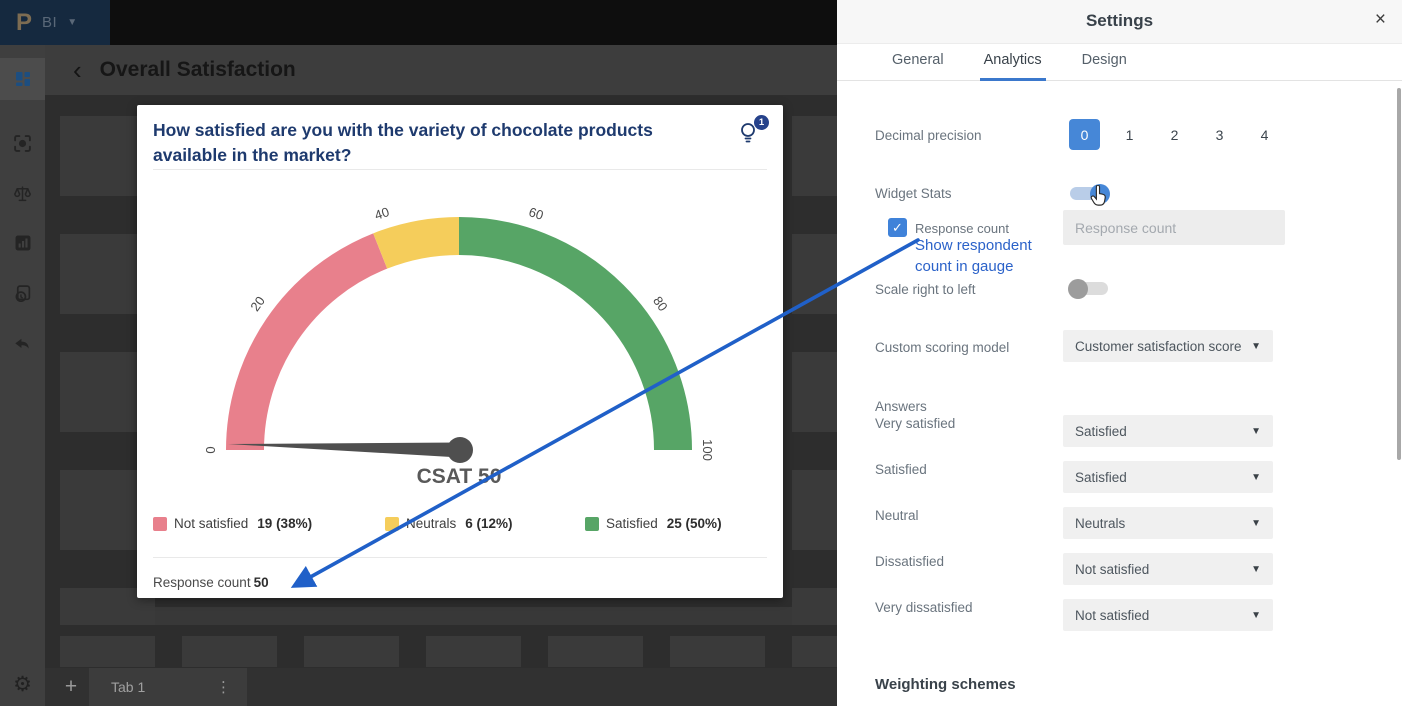 This screenshot has width=1402, height=706. Describe the element at coordinates (945, 684) in the screenshot. I see `weighting-schemes-heading: Weighting schemes` at that location.